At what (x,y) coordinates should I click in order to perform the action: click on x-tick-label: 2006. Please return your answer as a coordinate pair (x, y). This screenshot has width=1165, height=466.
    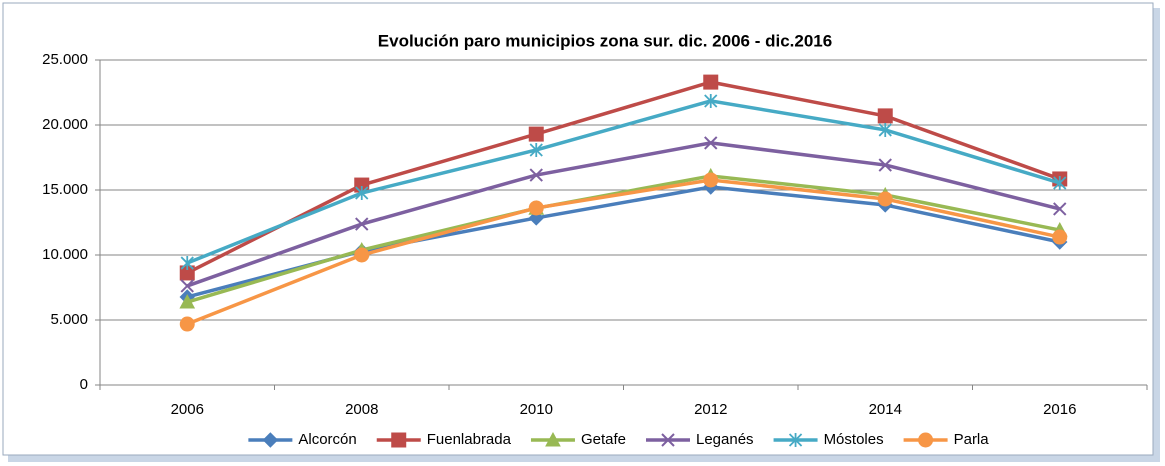
    Looking at the image, I should click on (187, 409).